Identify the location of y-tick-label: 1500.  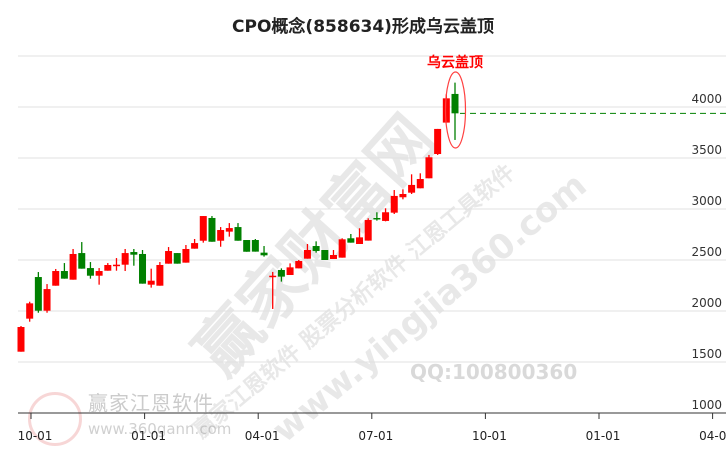
(706, 354).